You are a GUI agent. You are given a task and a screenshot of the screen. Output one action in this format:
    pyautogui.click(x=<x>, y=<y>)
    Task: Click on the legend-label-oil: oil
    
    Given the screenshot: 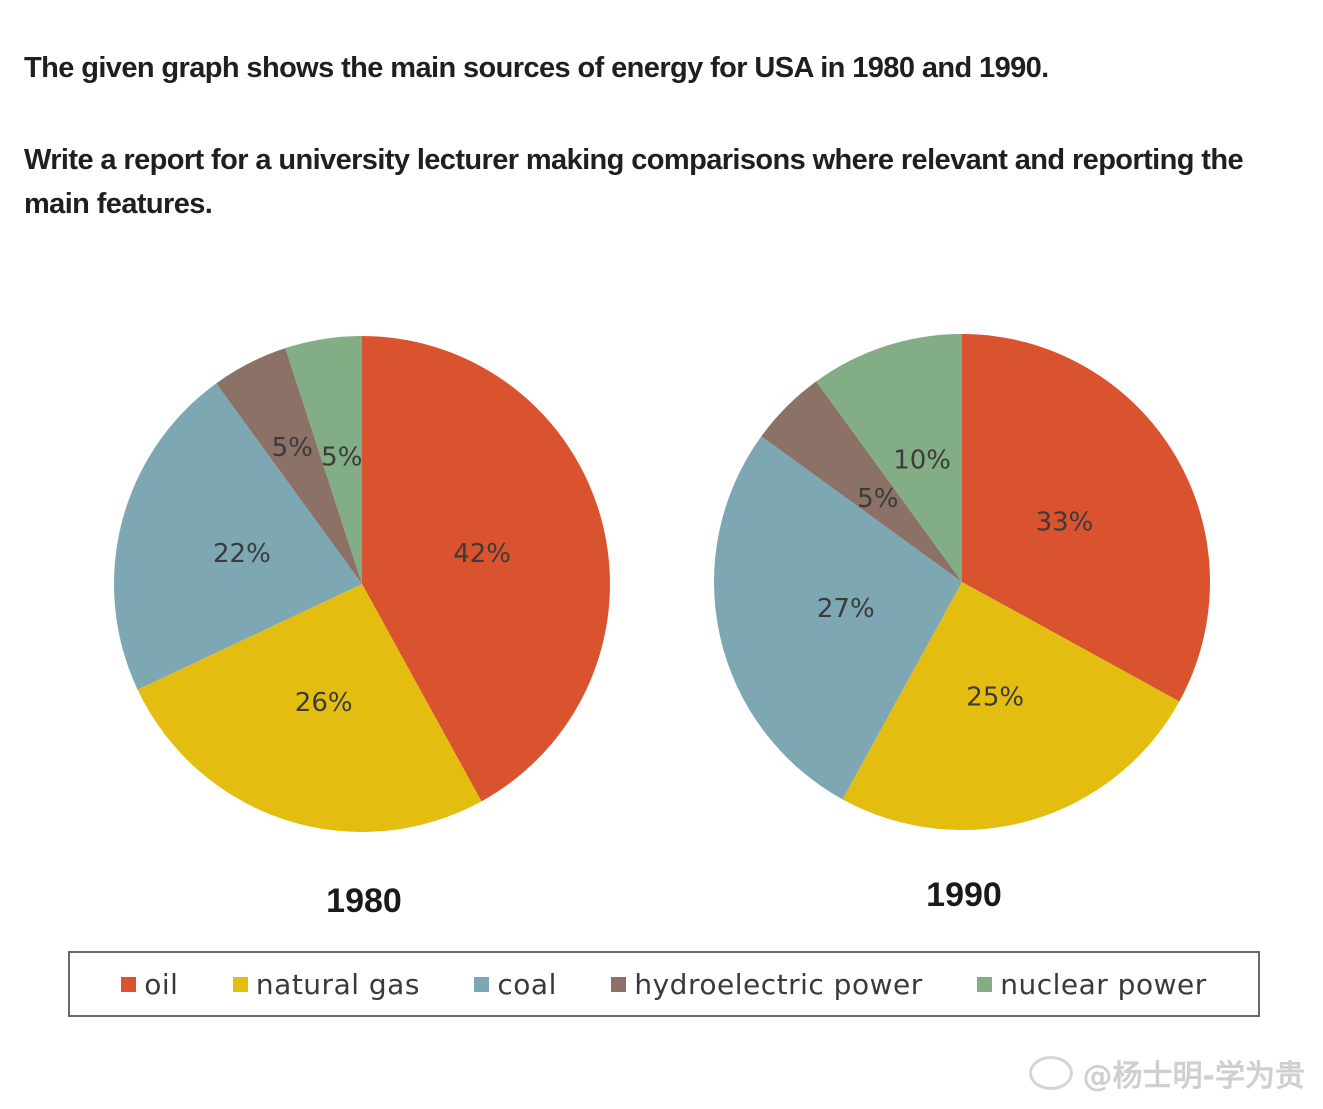 What is the action you would take?
    pyautogui.click(x=161, y=984)
    